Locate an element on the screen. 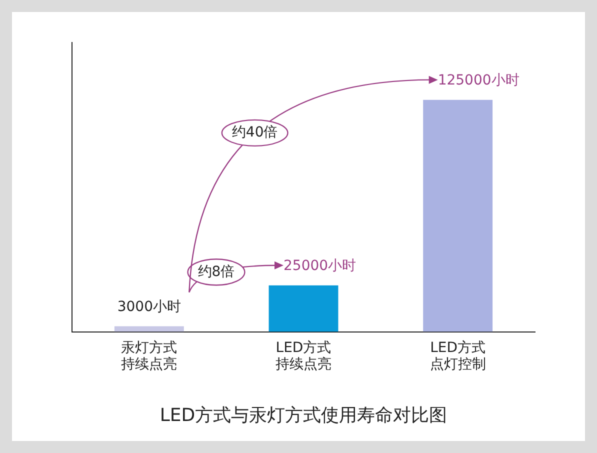 The image size is (597, 453). data-label: 25000小时 is located at coordinates (320, 266).